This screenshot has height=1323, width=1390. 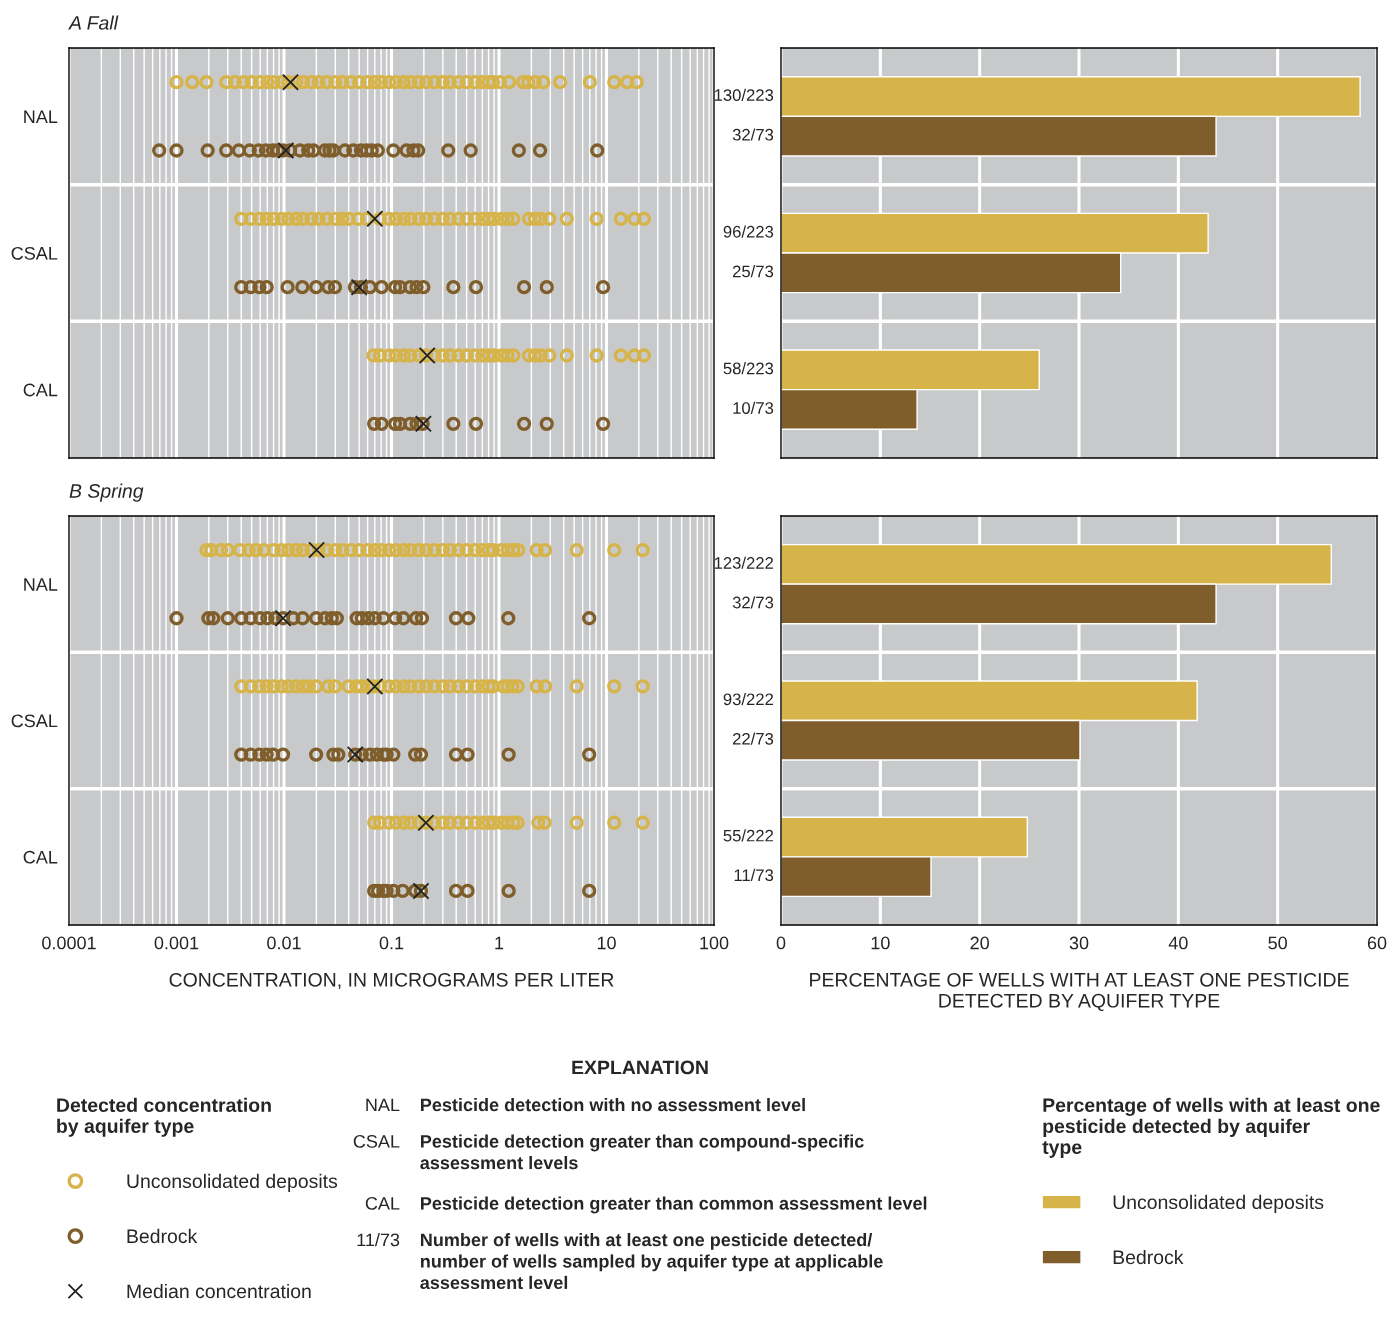 What do you see at coordinates (613, 1105) in the screenshot?
I see `text: Pesticide detection with no assessment level` at bounding box center [613, 1105].